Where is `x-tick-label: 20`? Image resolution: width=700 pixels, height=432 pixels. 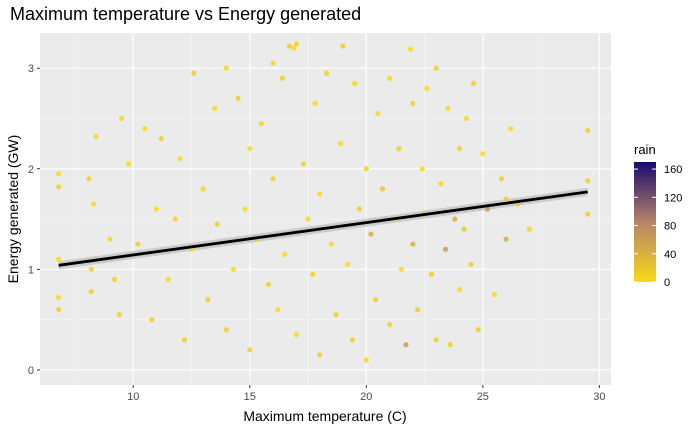 x-tick-label: 20 is located at coordinates (366, 397).